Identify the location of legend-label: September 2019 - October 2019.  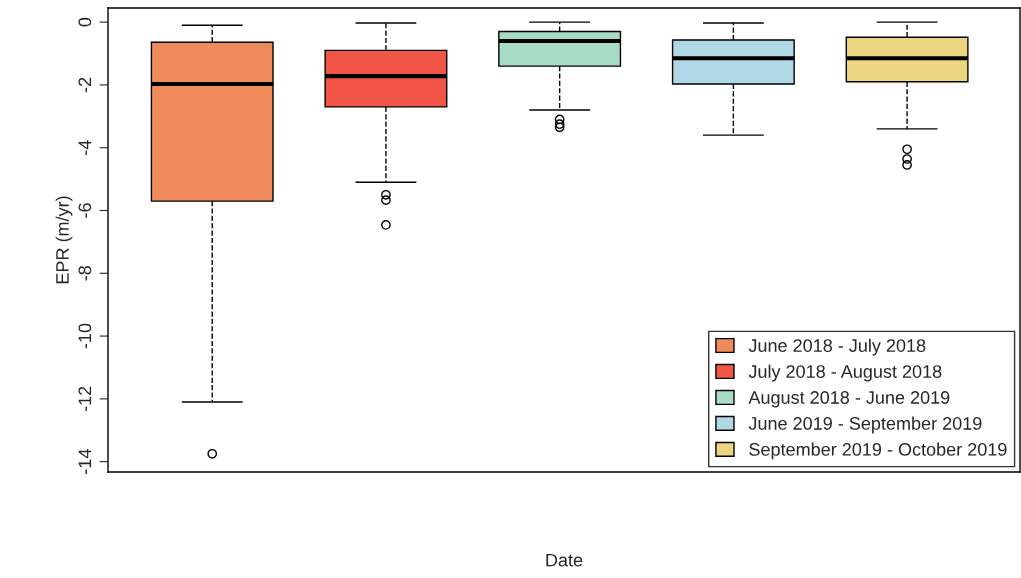
(878, 451).